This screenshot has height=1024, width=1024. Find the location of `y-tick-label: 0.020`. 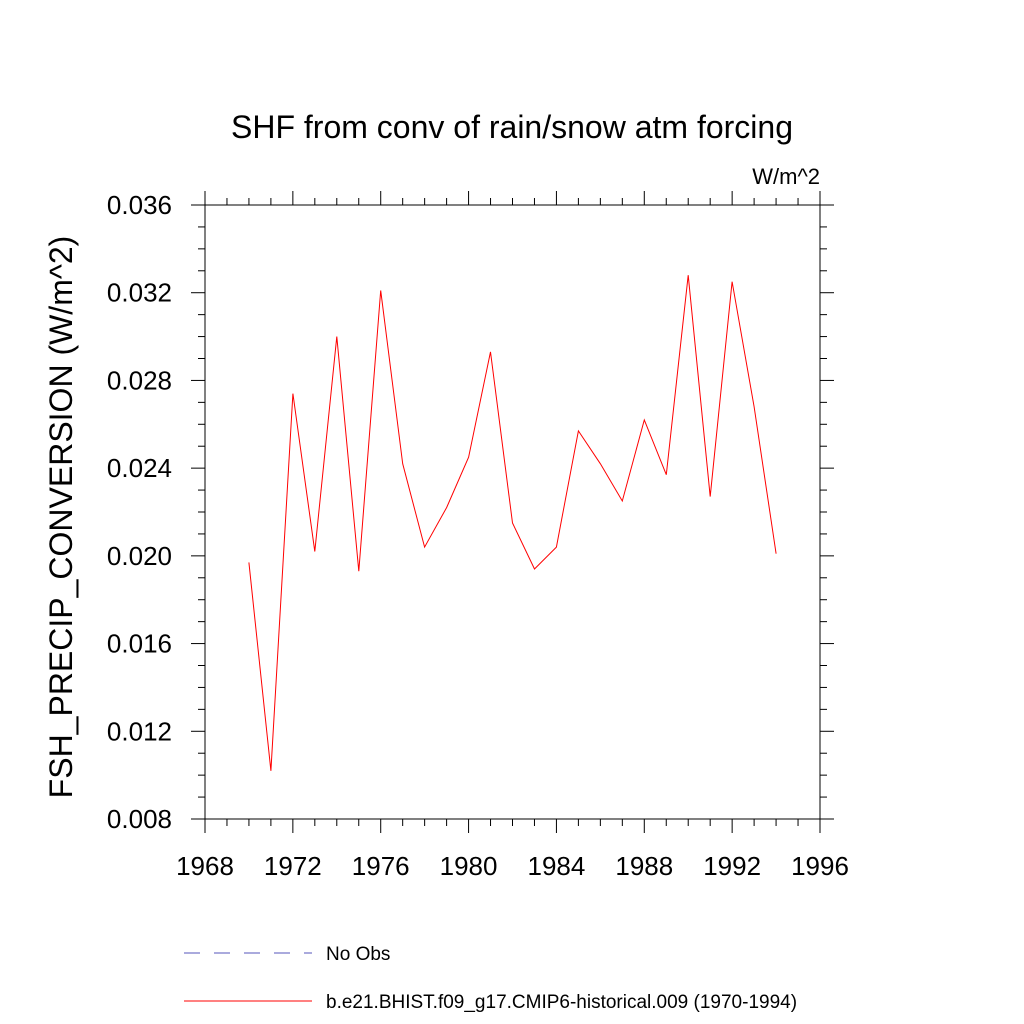

y-tick-label: 0.020 is located at coordinates (139, 556).